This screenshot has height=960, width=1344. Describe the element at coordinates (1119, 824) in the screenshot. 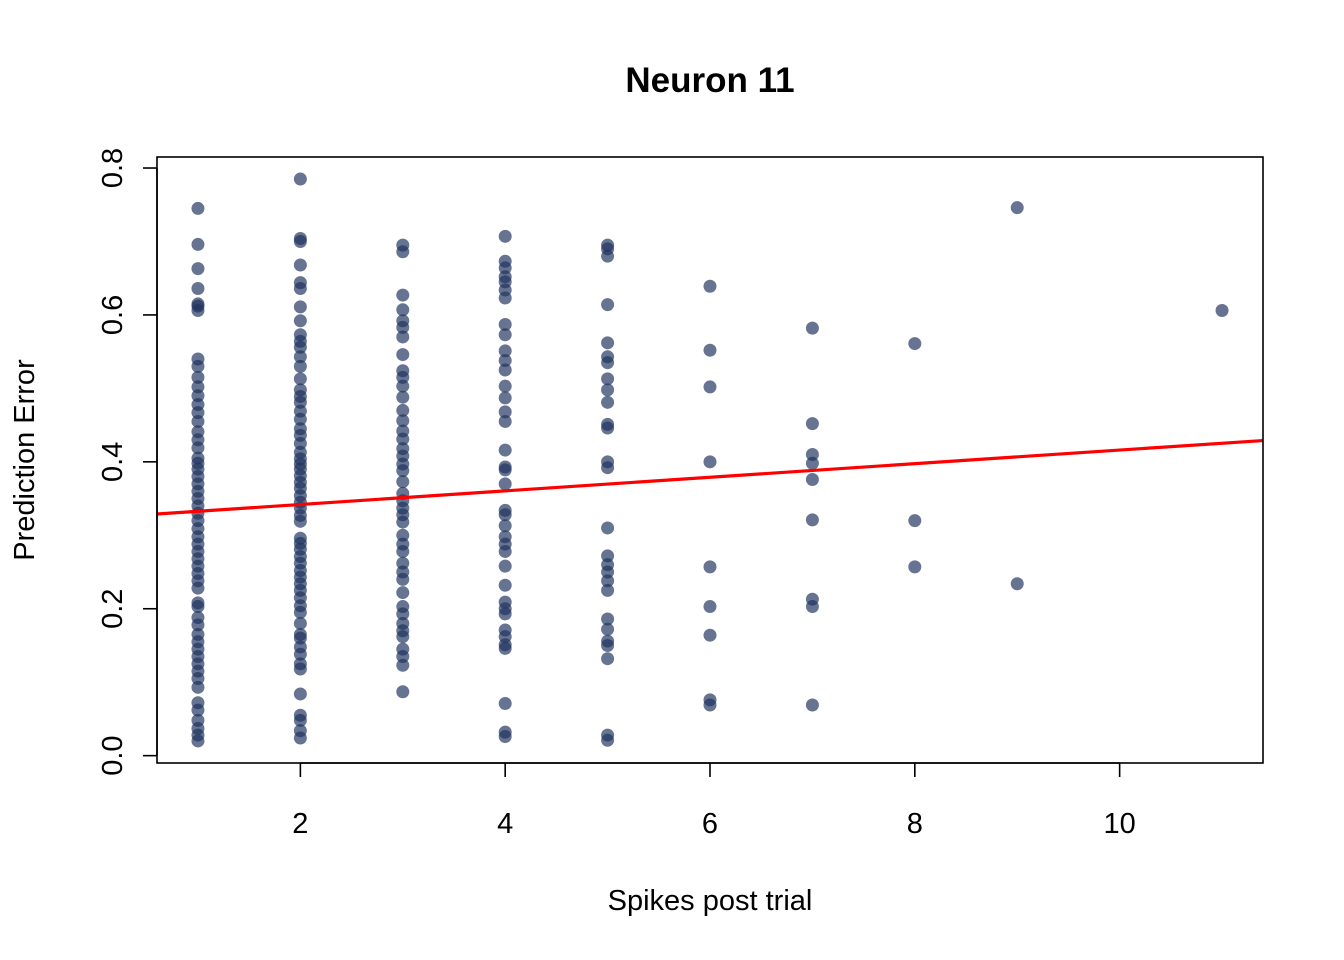

I see `x-tick-label: 10` at that location.